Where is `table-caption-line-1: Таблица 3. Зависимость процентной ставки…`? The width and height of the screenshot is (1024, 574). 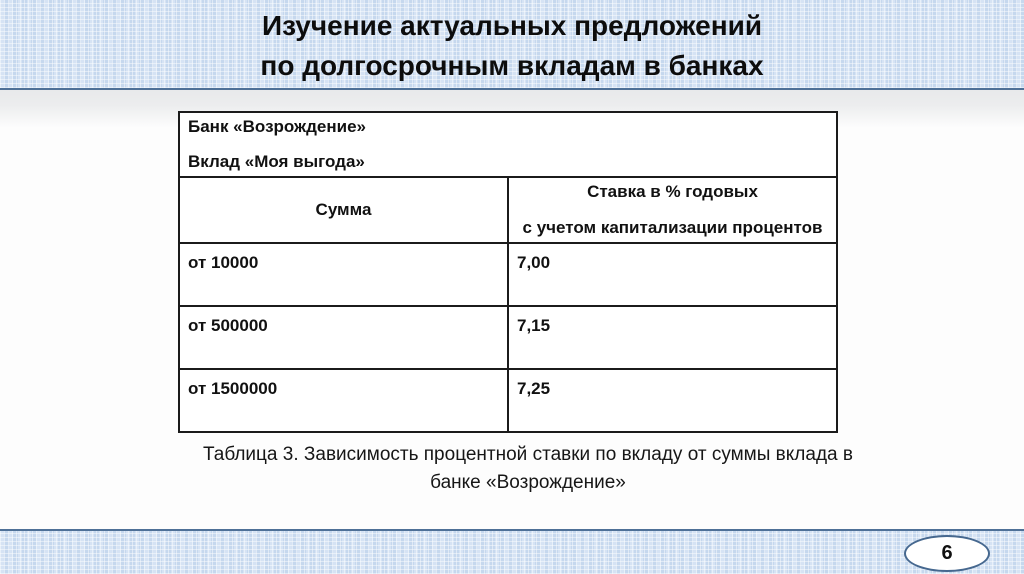 table-caption-line-1: Таблица 3. Зависимость процентной ставки… is located at coordinates (528, 454).